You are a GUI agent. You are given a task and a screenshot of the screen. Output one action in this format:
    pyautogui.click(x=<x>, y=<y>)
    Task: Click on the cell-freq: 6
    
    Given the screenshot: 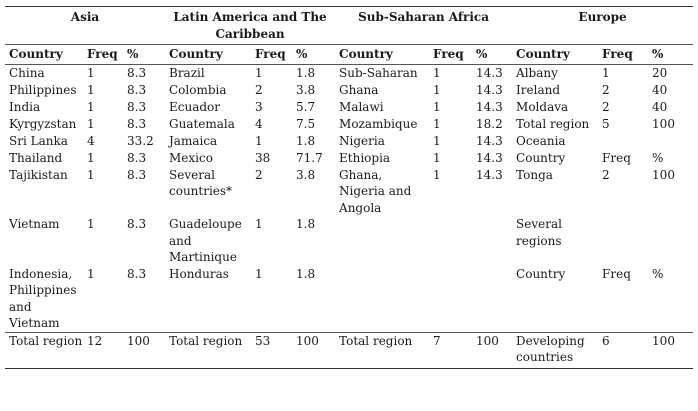 What is the action you would take?
    pyautogui.click(x=623, y=350)
    